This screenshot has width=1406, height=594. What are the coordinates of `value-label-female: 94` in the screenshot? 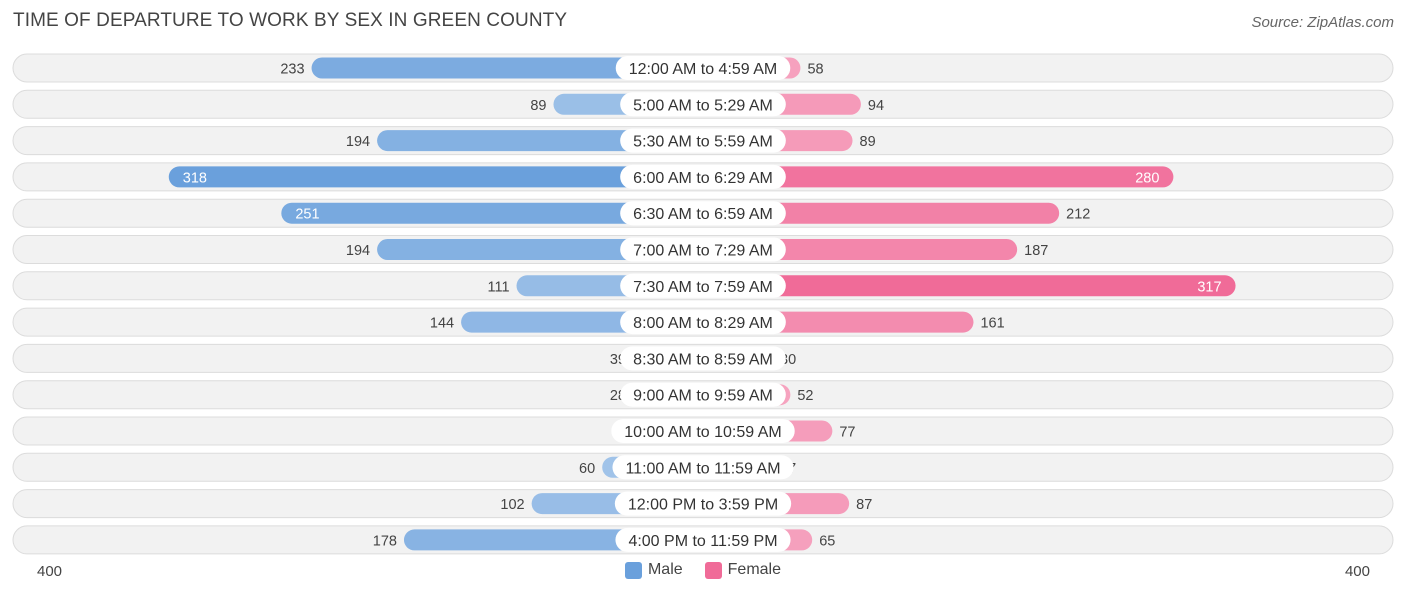 It's located at (876, 106).